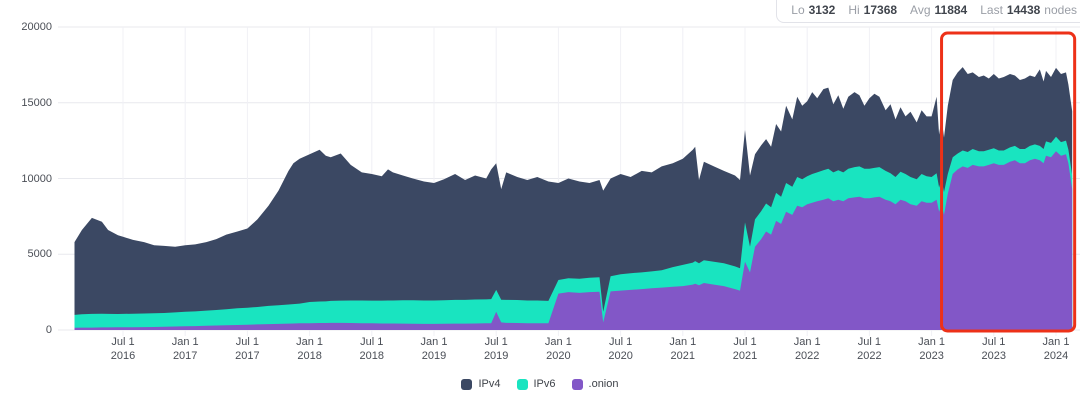 Image resolution: width=1080 pixels, height=411 pixels. I want to click on stat-lo: Lo 3132, so click(813, 10).